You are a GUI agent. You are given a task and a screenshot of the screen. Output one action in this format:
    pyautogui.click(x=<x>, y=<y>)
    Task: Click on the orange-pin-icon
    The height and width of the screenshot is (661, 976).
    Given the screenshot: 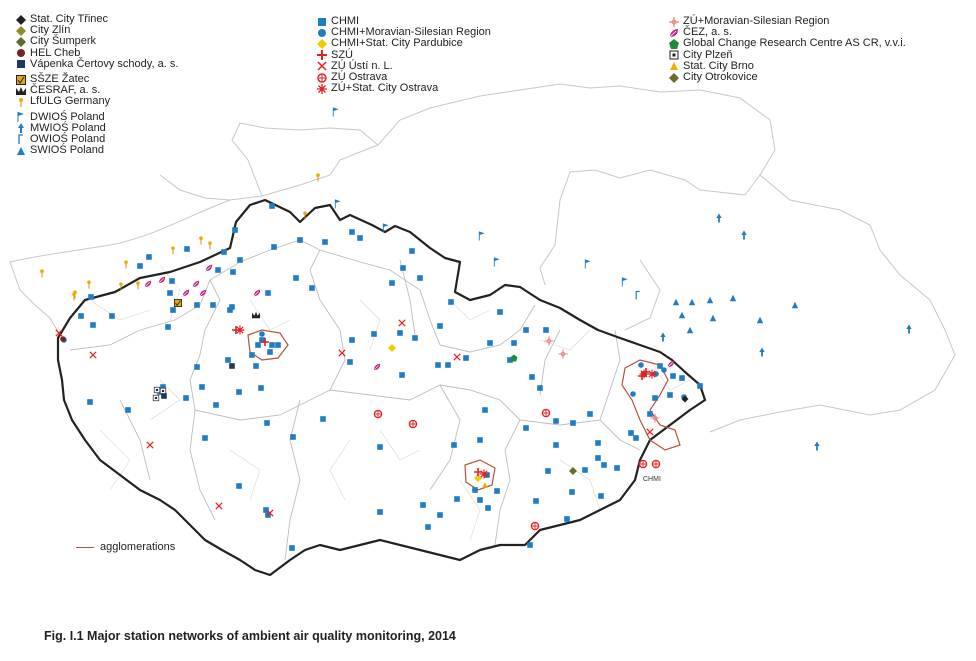 What is the action you would take?
    pyautogui.click(x=21, y=101)
    